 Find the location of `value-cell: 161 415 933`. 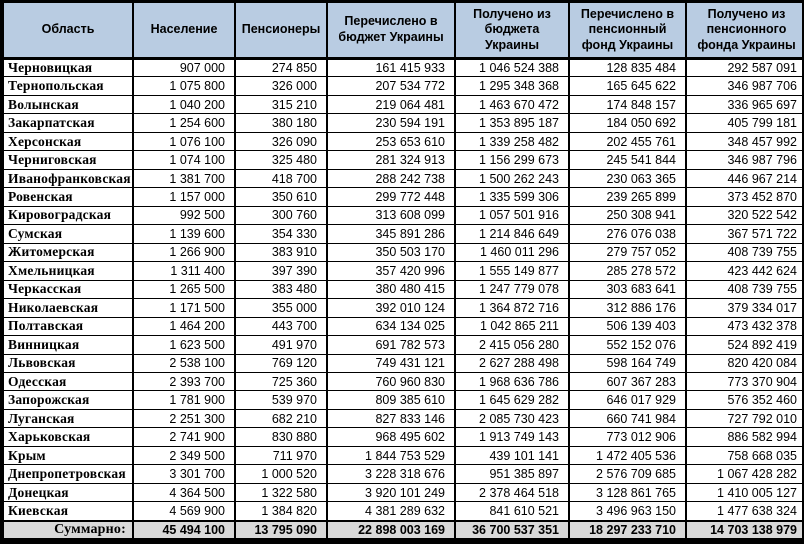

value-cell: 161 415 933 is located at coordinates (391, 67).